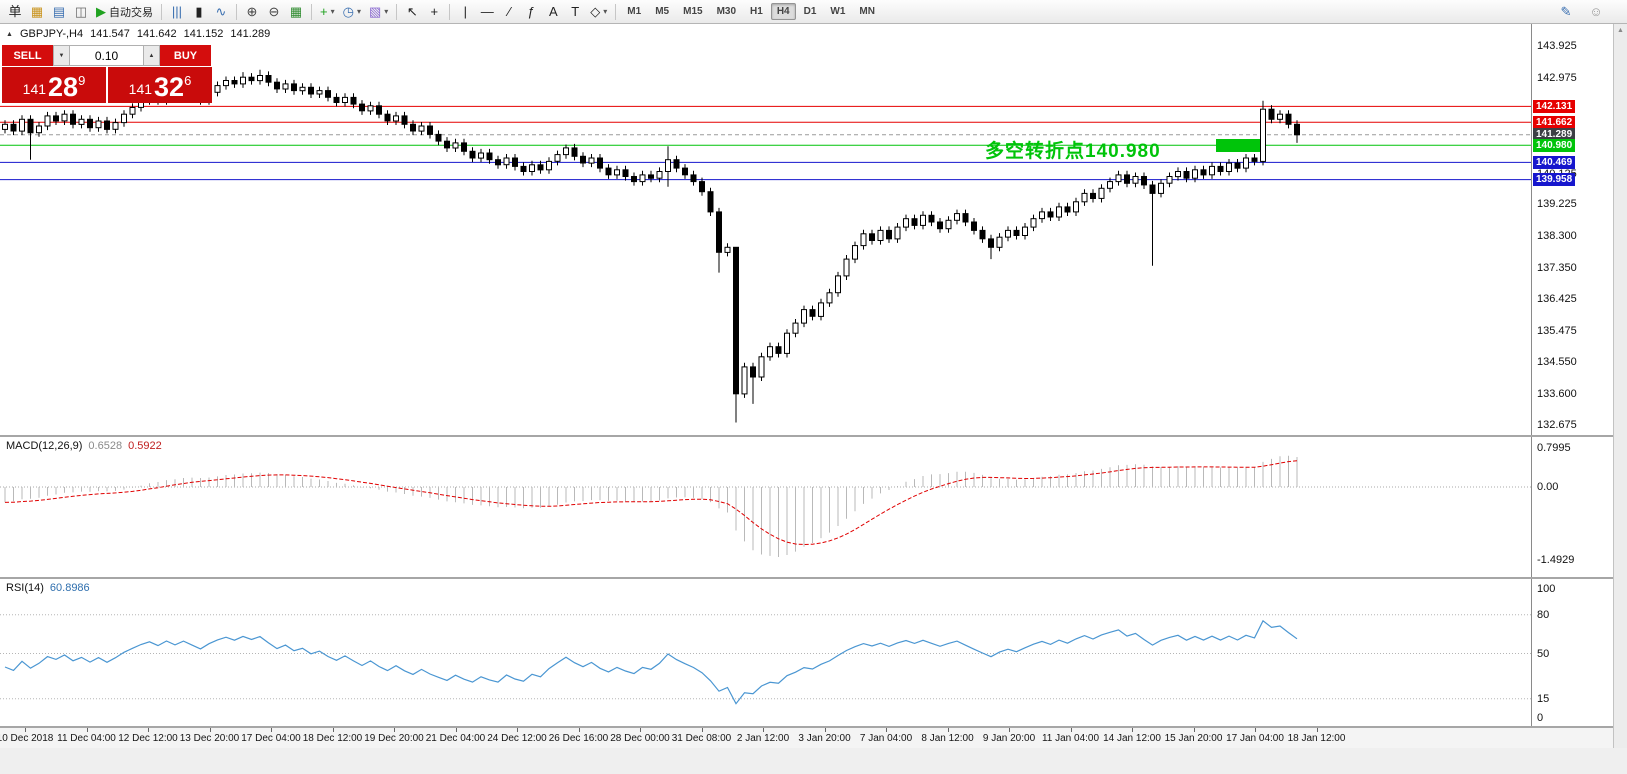  Describe the element at coordinates (693, 11) in the screenshot. I see `timeframe-m15-button: M15` at that location.